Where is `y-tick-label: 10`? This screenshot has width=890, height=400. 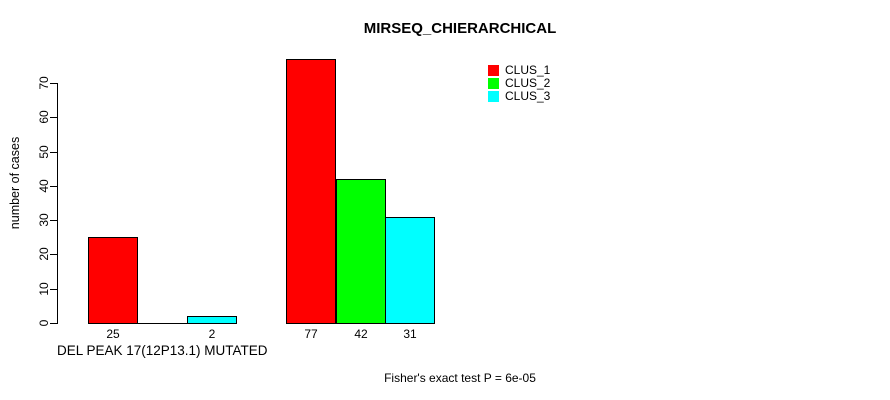
y-tick-label: 10 is located at coordinates (44, 289).